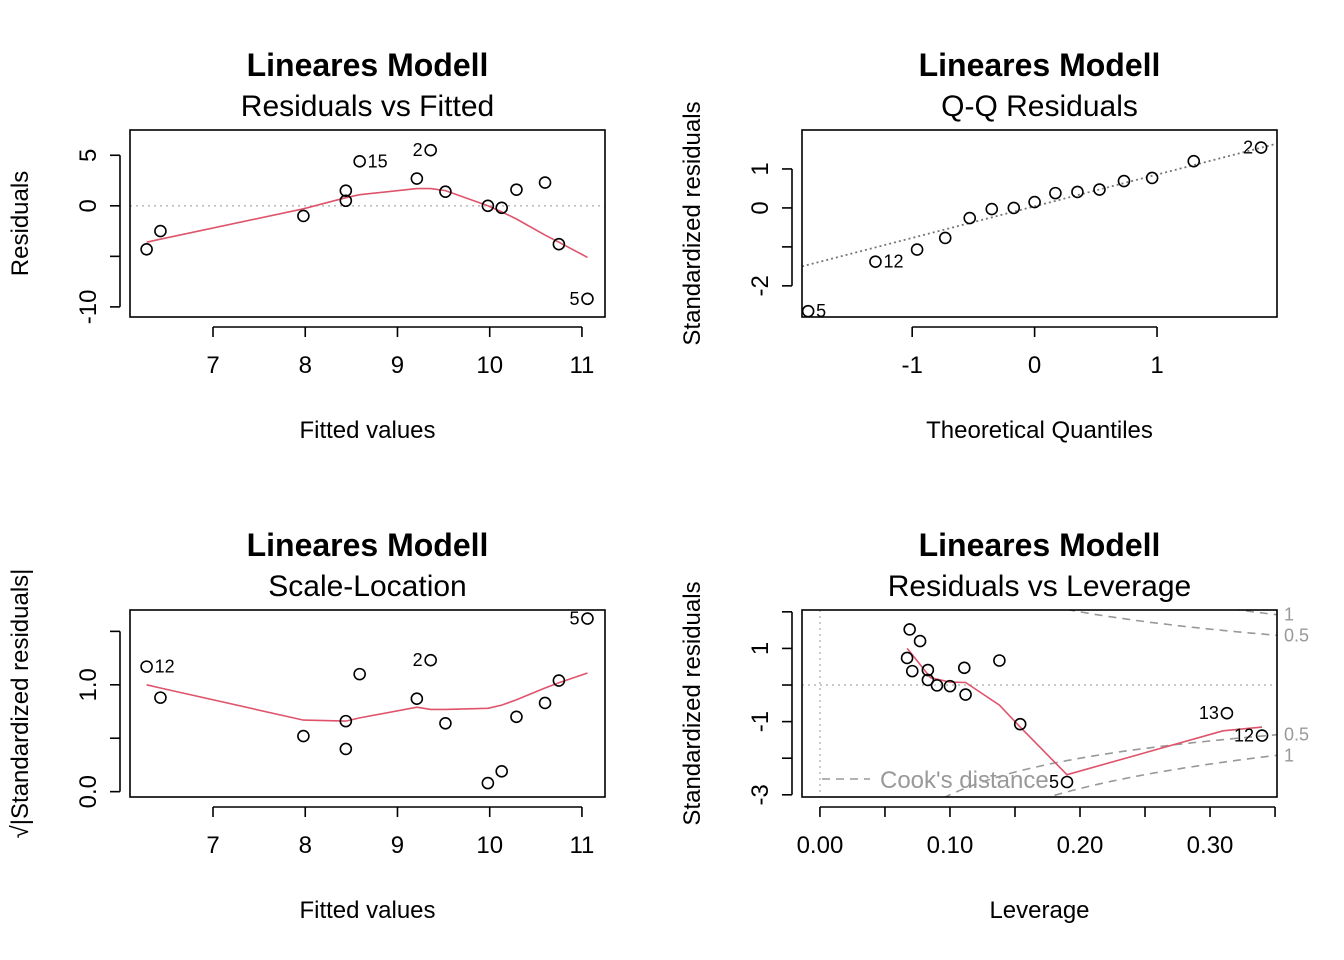 The image size is (1344, 960). Describe the element at coordinates (1080, 845) in the screenshot. I see `x-tick-label: 0.20` at that location.